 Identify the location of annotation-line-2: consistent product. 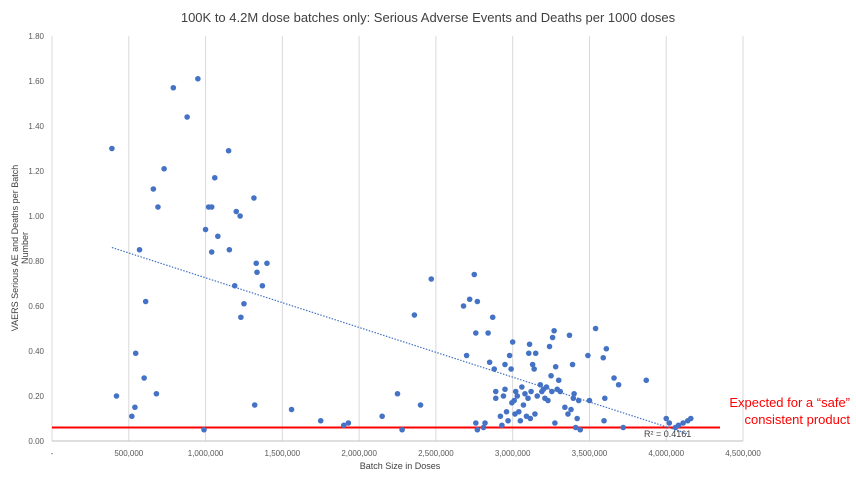
(797, 419).